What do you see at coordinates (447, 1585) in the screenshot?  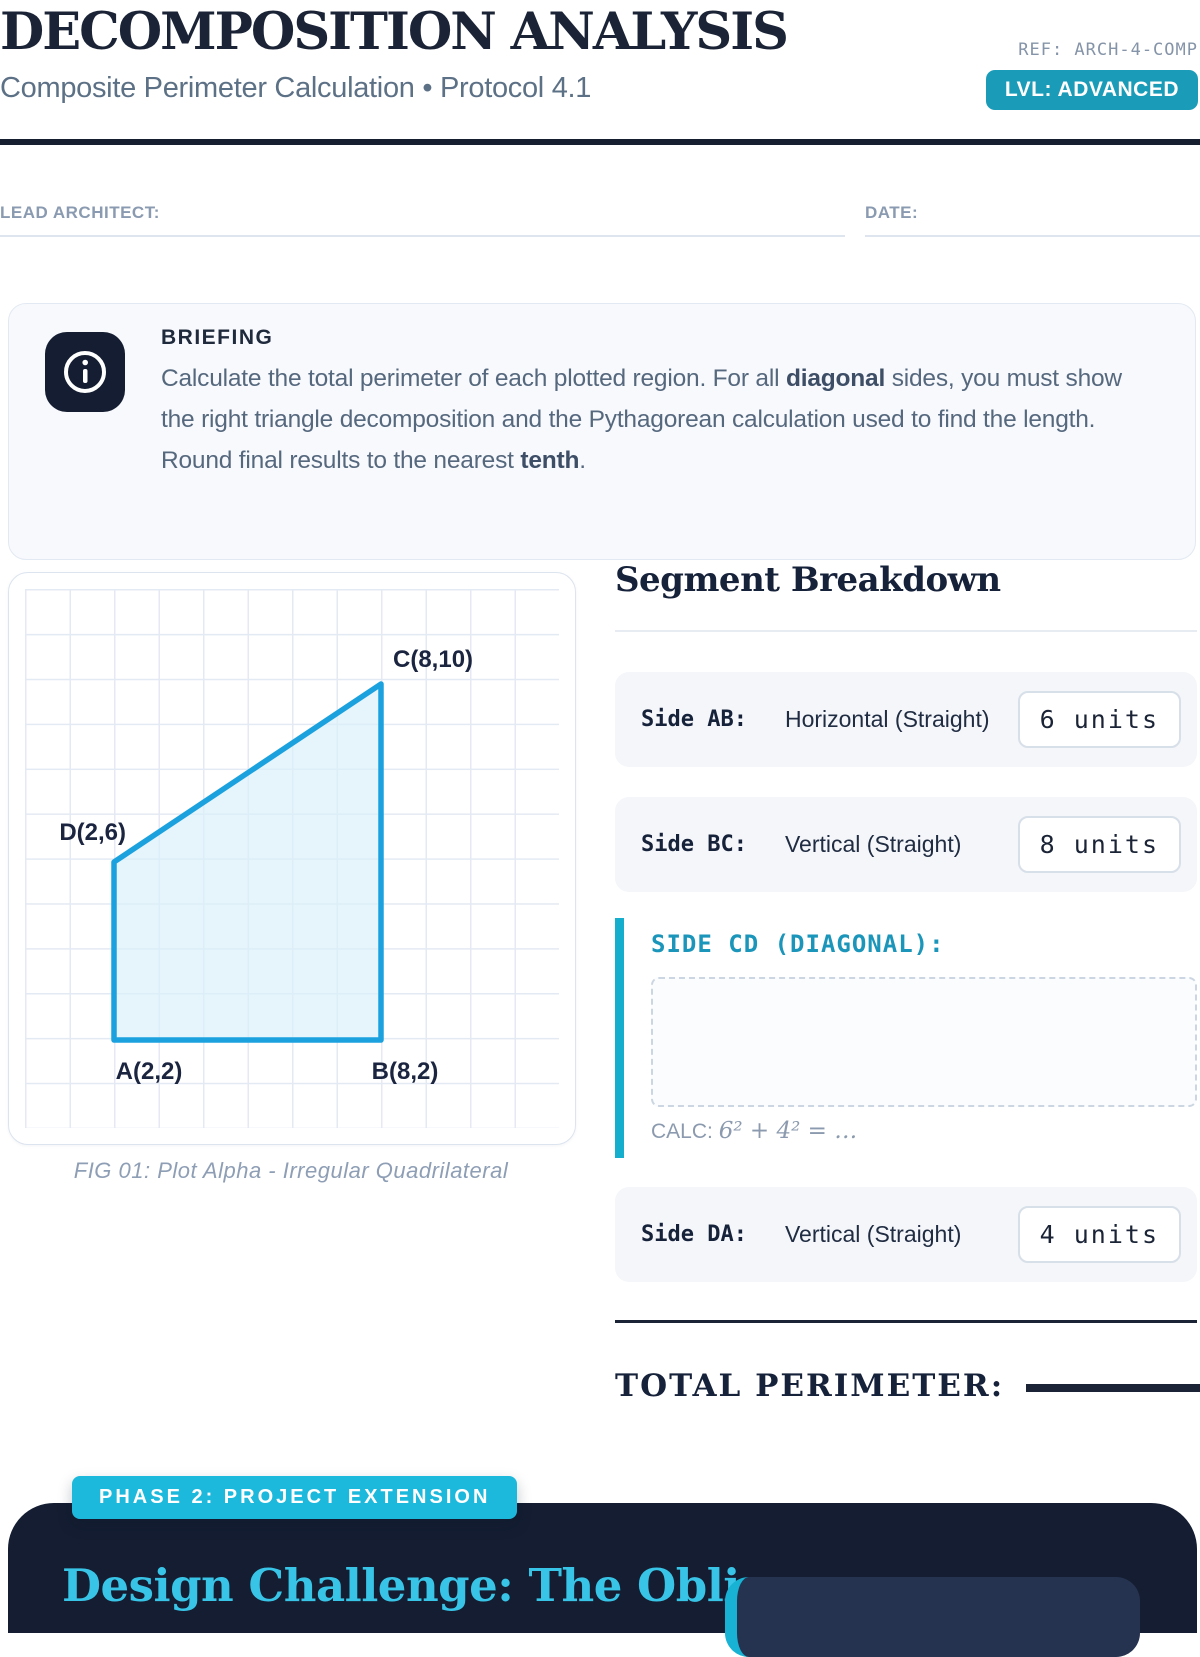 I see `phase2-heading: Design Challenge: The Oblique` at bounding box center [447, 1585].